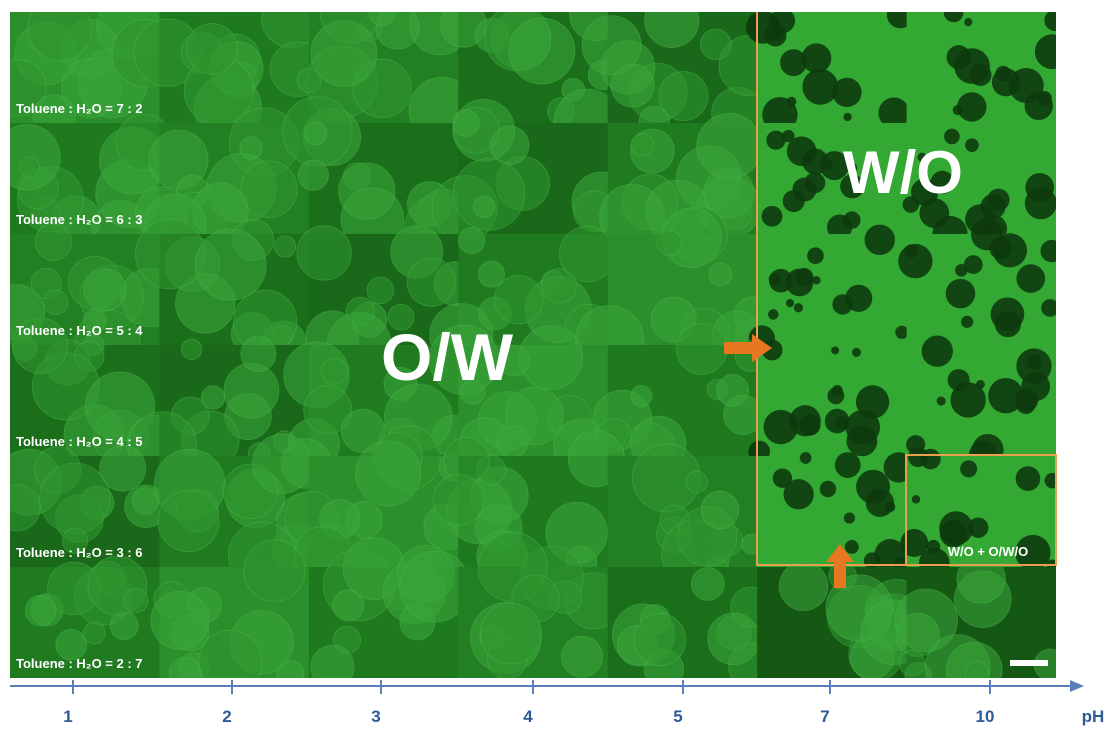 The image size is (1108, 731). What do you see at coordinates (981, 510) in the screenshot?
I see `mixed-region-box` at bounding box center [981, 510].